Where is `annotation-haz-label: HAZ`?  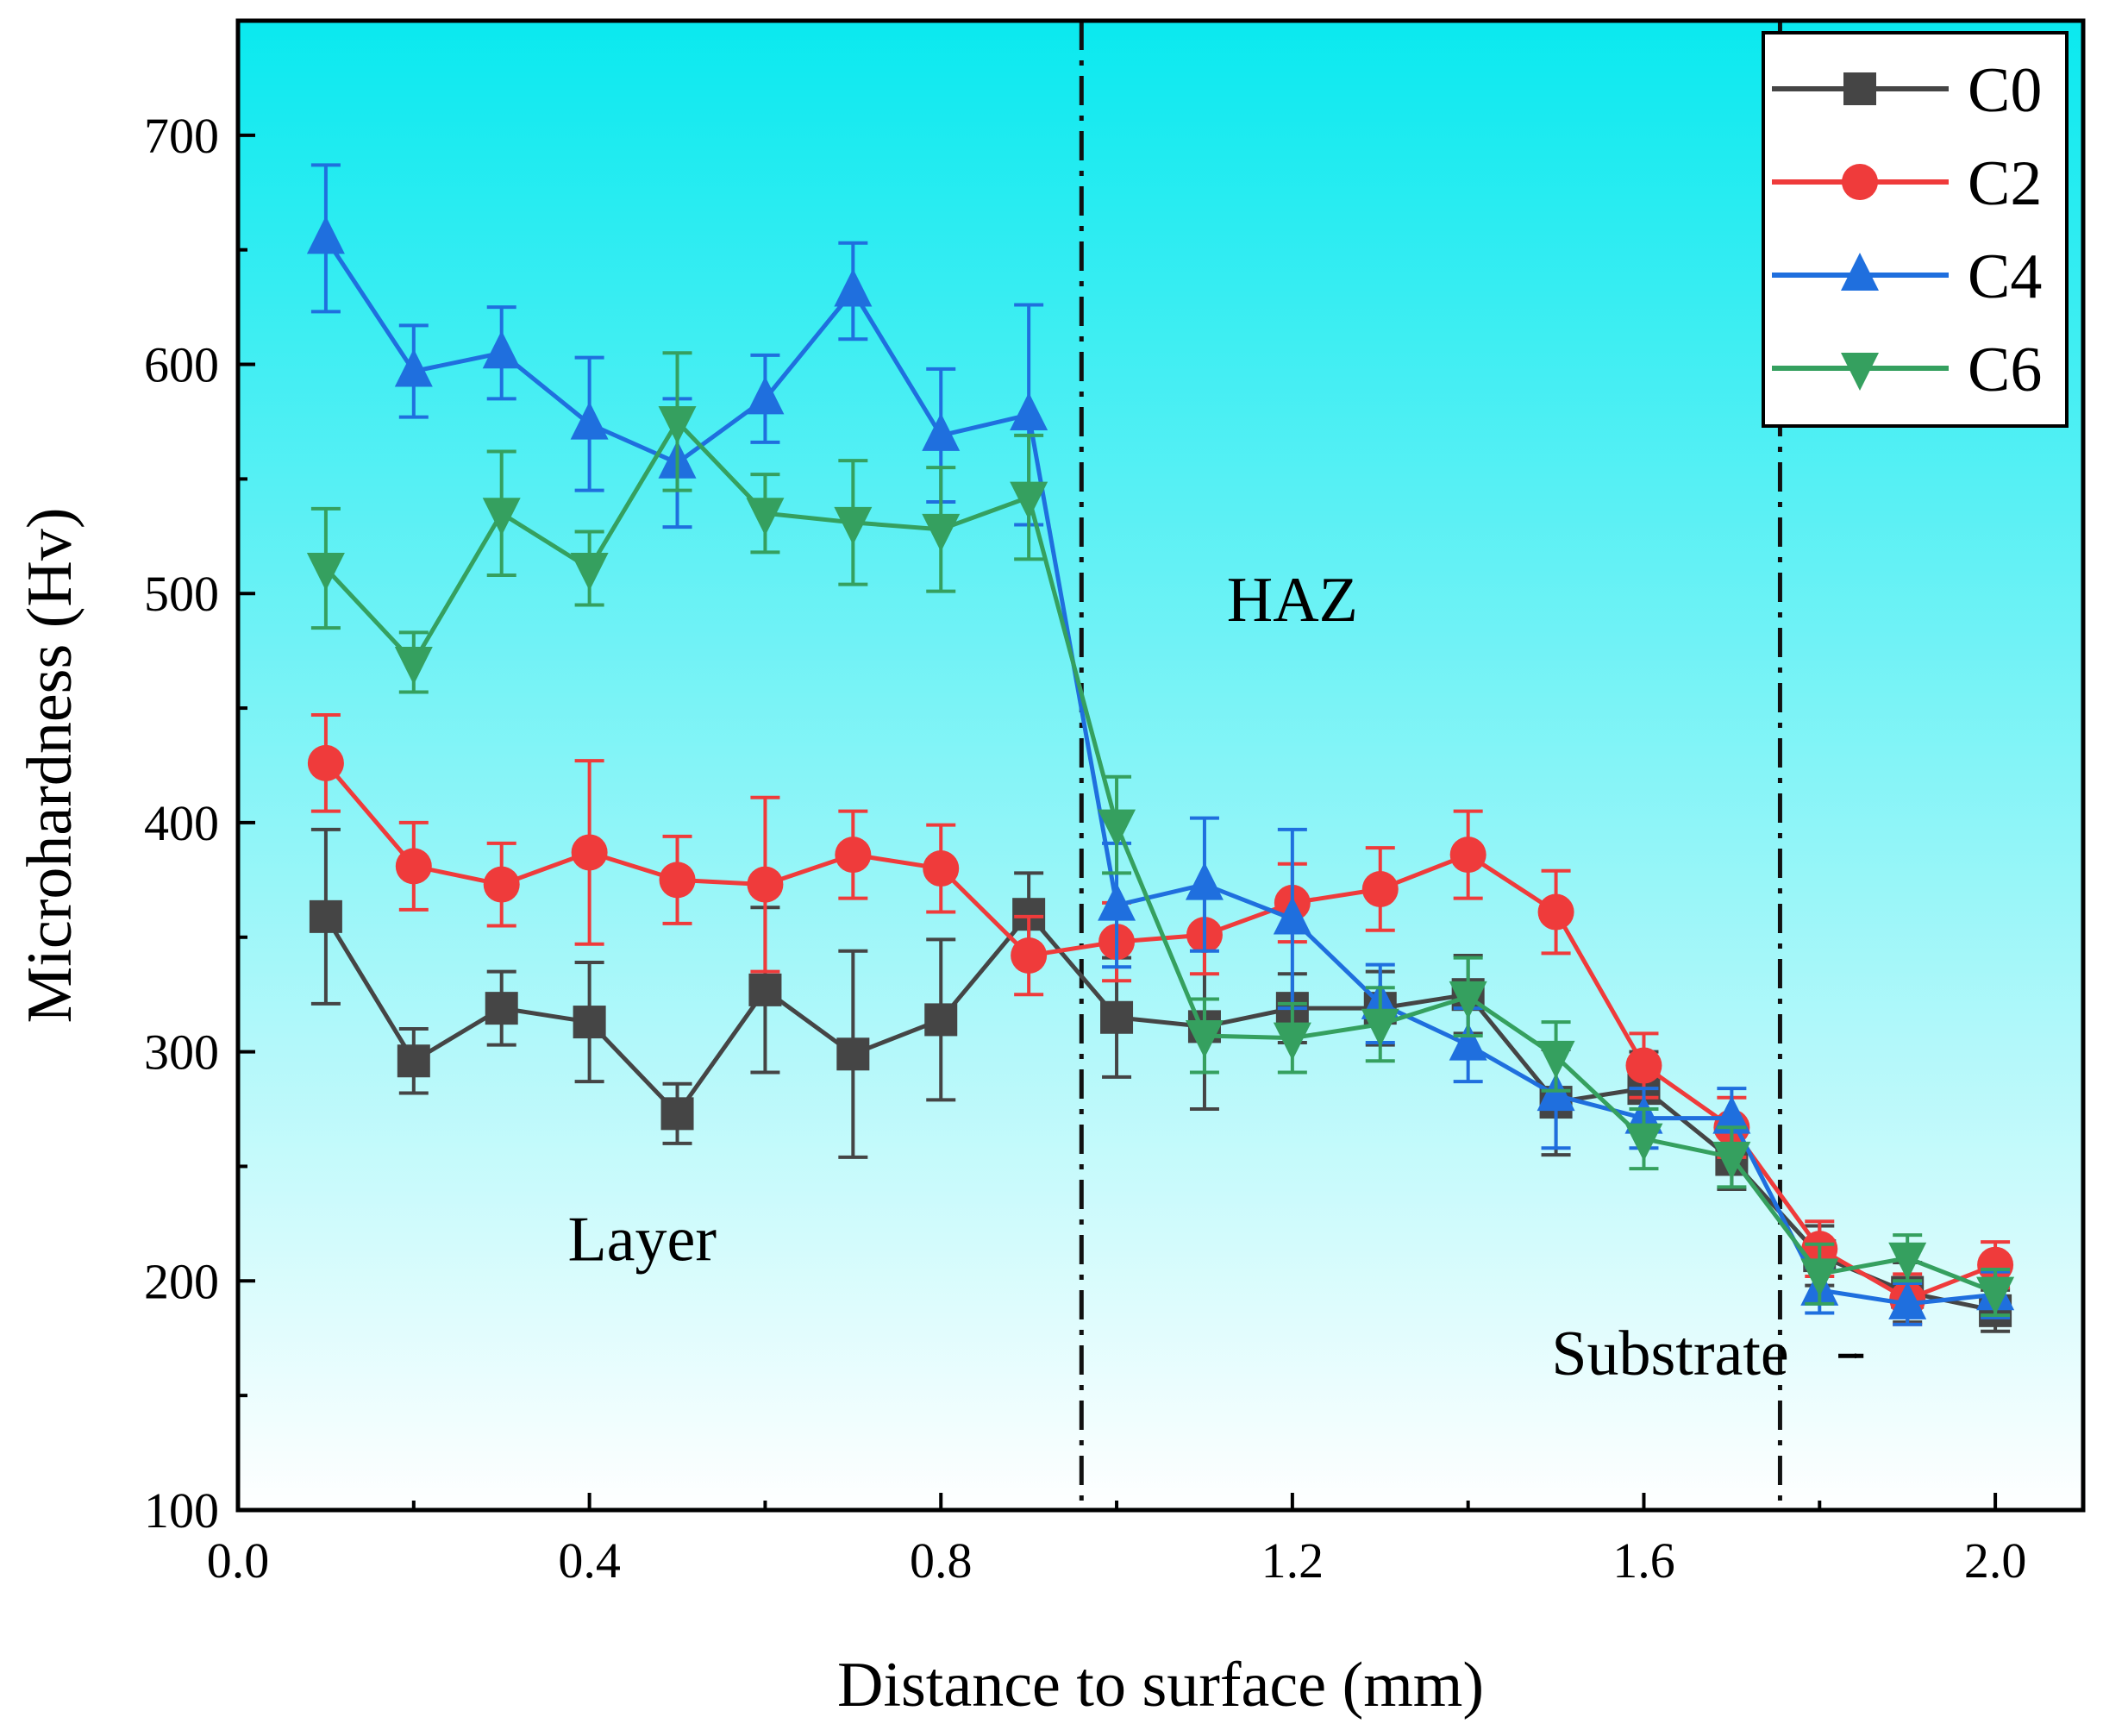 annotation-haz-label: HAZ is located at coordinates (1292, 600).